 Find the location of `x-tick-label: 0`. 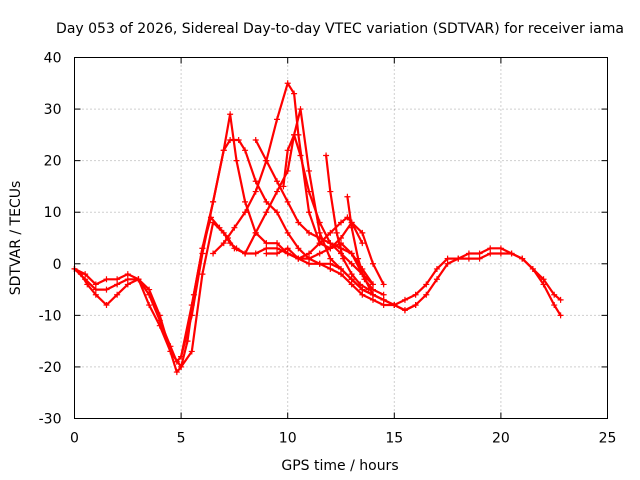

x-tick-label: 0 is located at coordinates (74, 439).